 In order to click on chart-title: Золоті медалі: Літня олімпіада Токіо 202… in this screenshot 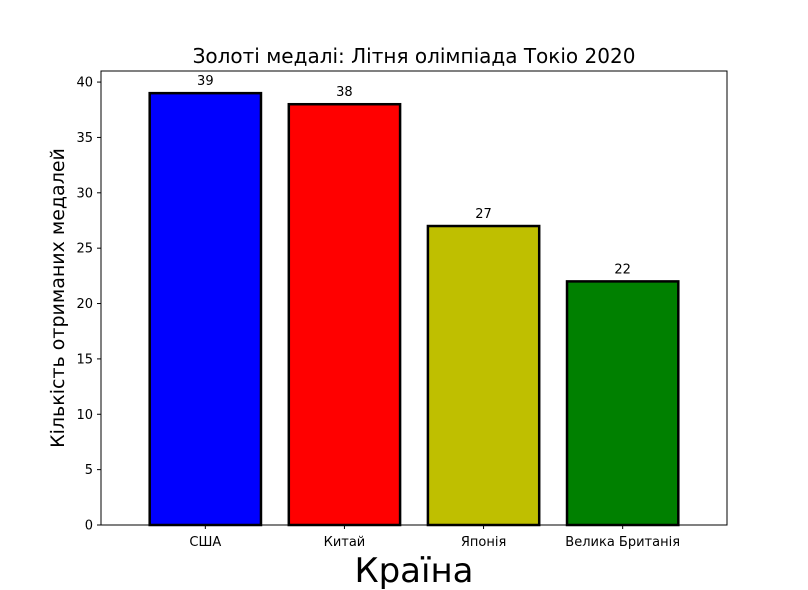, I will do `click(414, 56)`.